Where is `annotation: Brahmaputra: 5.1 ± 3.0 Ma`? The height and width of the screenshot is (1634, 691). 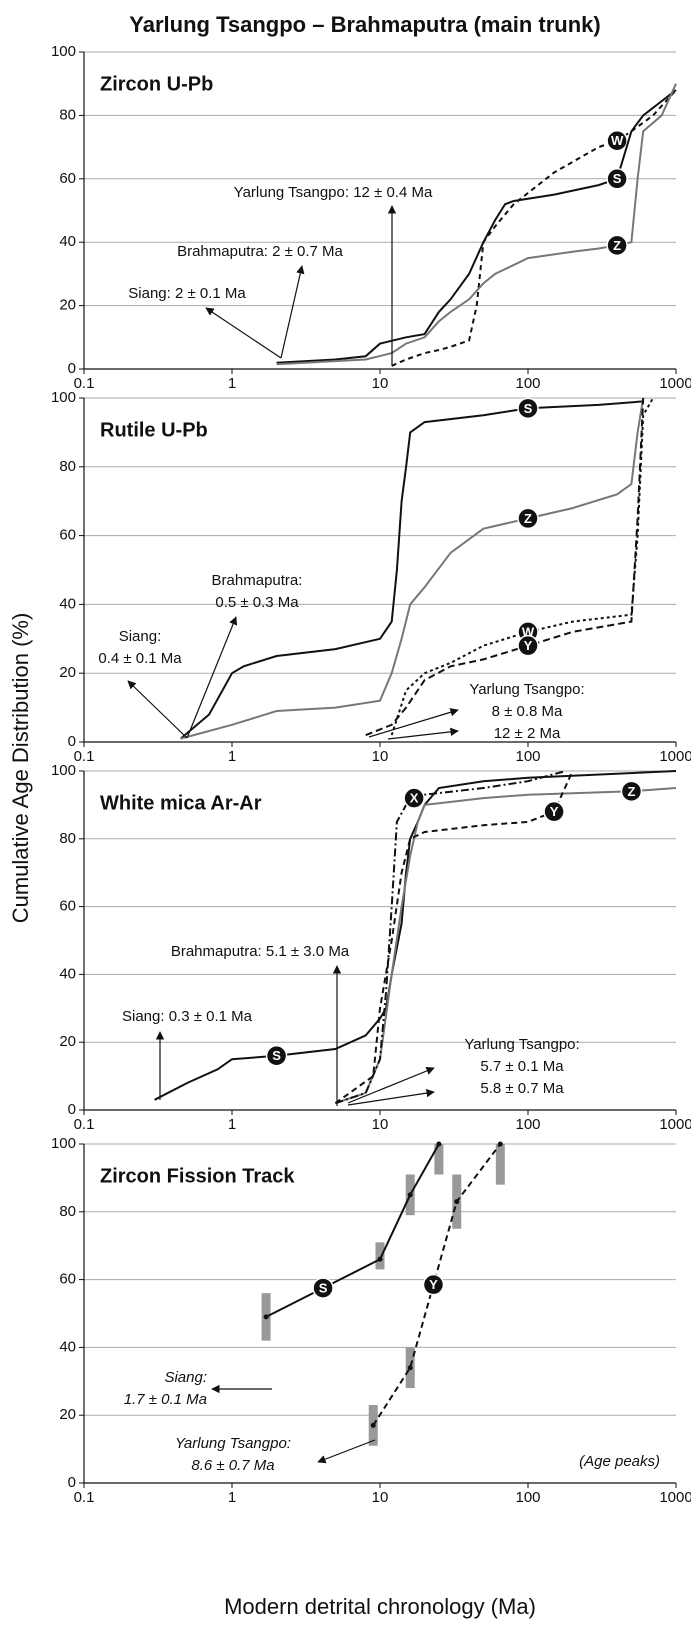
annotation: Brahmaputra: 5.1 ± 3.0 Ma is located at coordinates (260, 951).